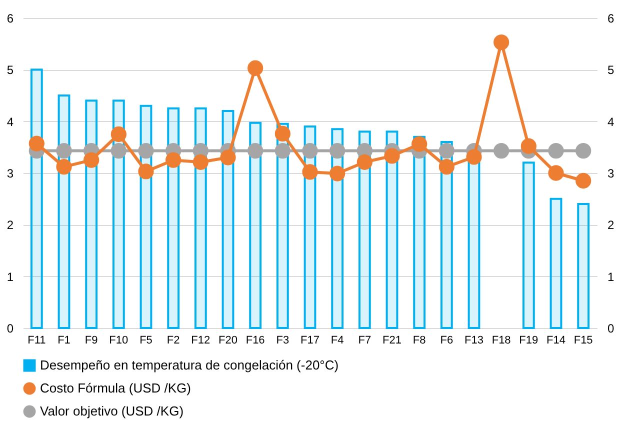 Image resolution: width=626 pixels, height=447 pixels. I want to click on y2-tick-label: 1, so click(611, 277).